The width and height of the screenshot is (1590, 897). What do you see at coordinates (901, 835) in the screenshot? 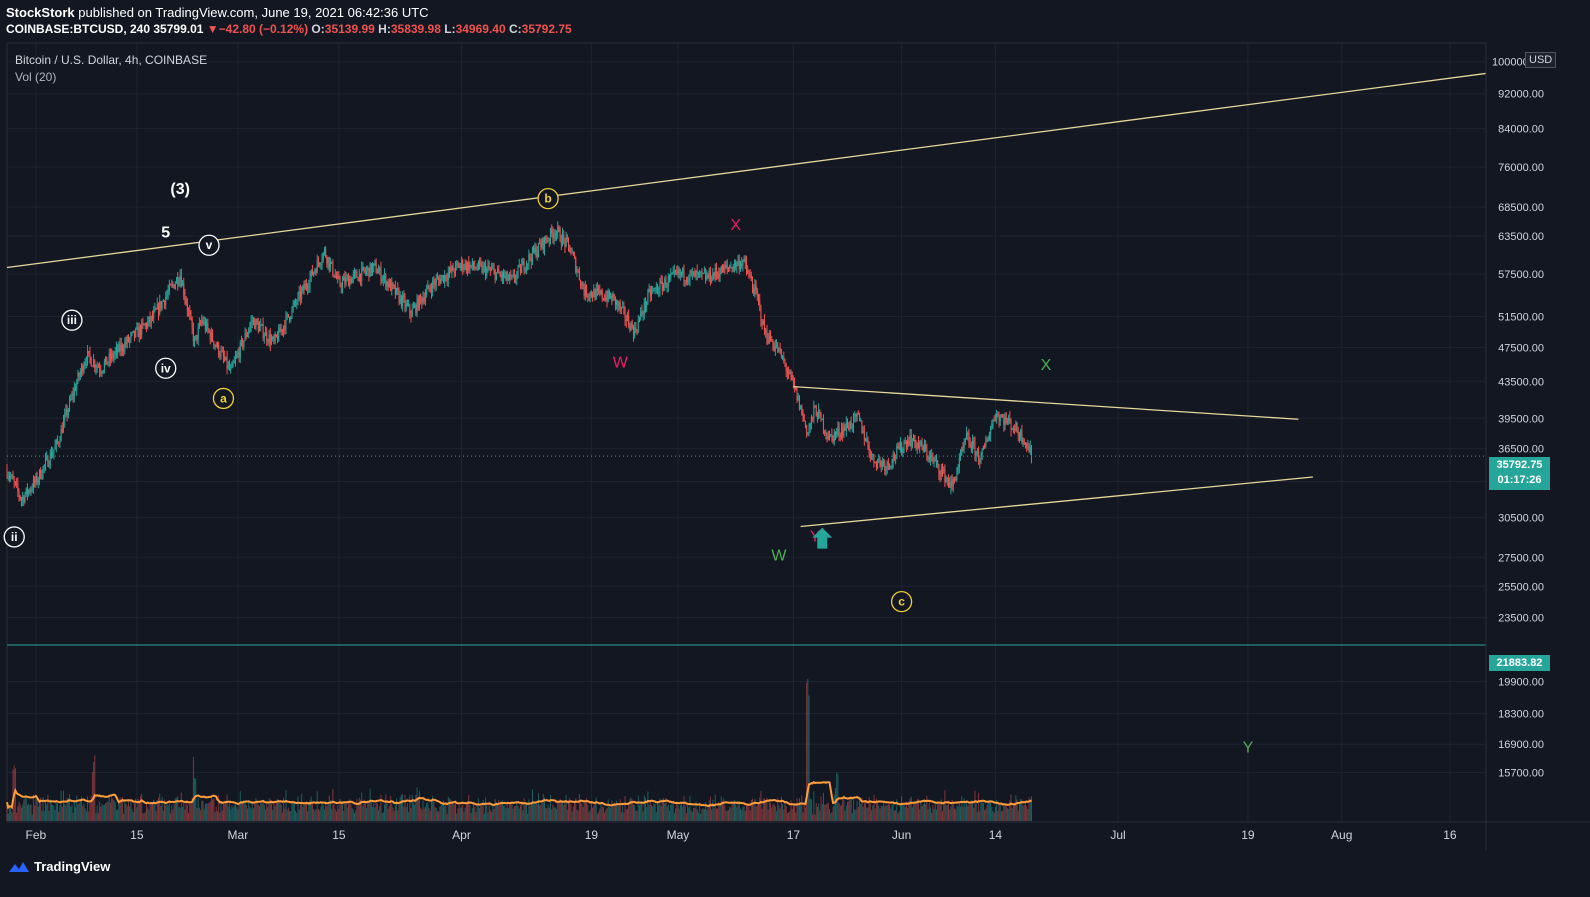
I see `time-tick-label: Jun` at bounding box center [901, 835].